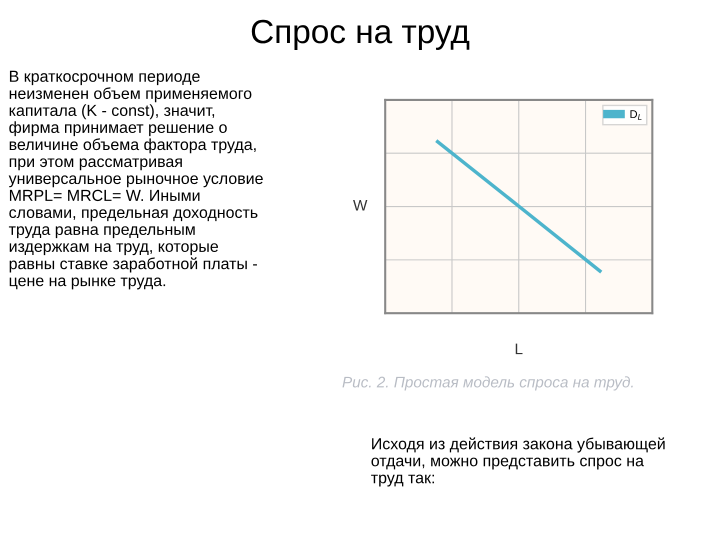 This screenshot has width=720, height=540. Describe the element at coordinates (361, 35) in the screenshot. I see `chart-title: Спрос на труд` at that location.